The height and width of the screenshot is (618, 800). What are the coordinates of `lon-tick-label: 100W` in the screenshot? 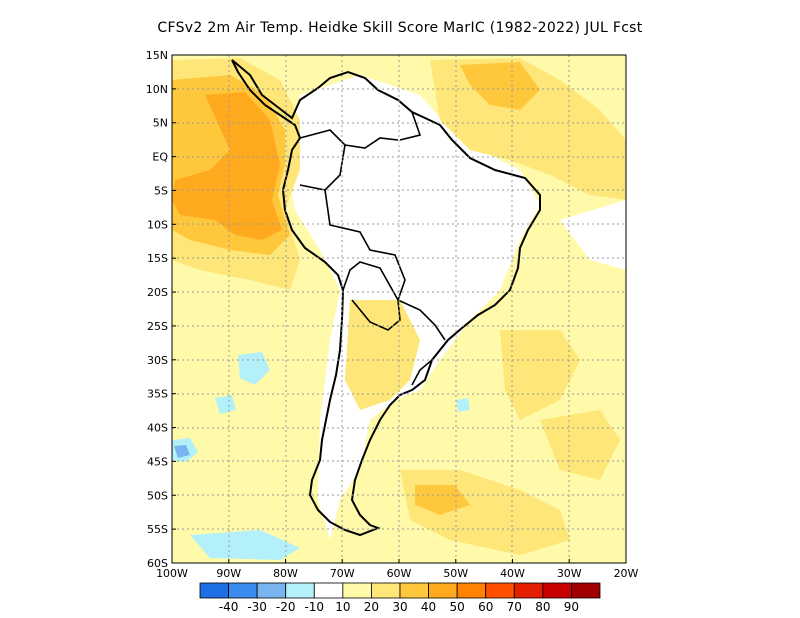 It's located at (172, 573).